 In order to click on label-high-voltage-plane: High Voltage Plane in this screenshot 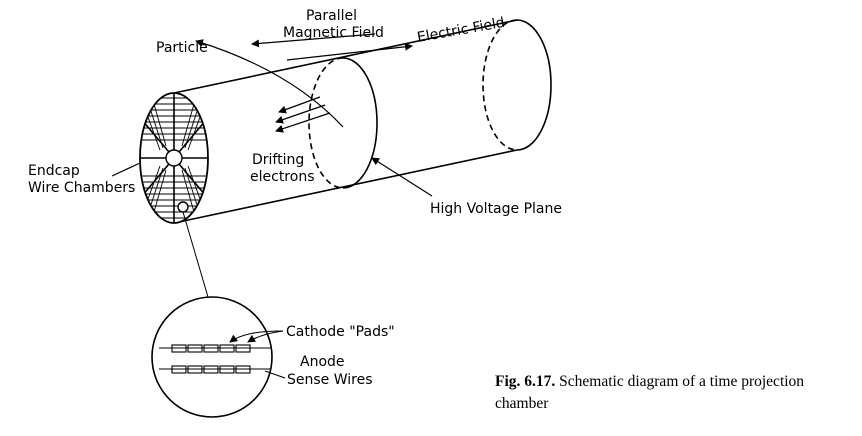, I will do `click(496, 209)`.